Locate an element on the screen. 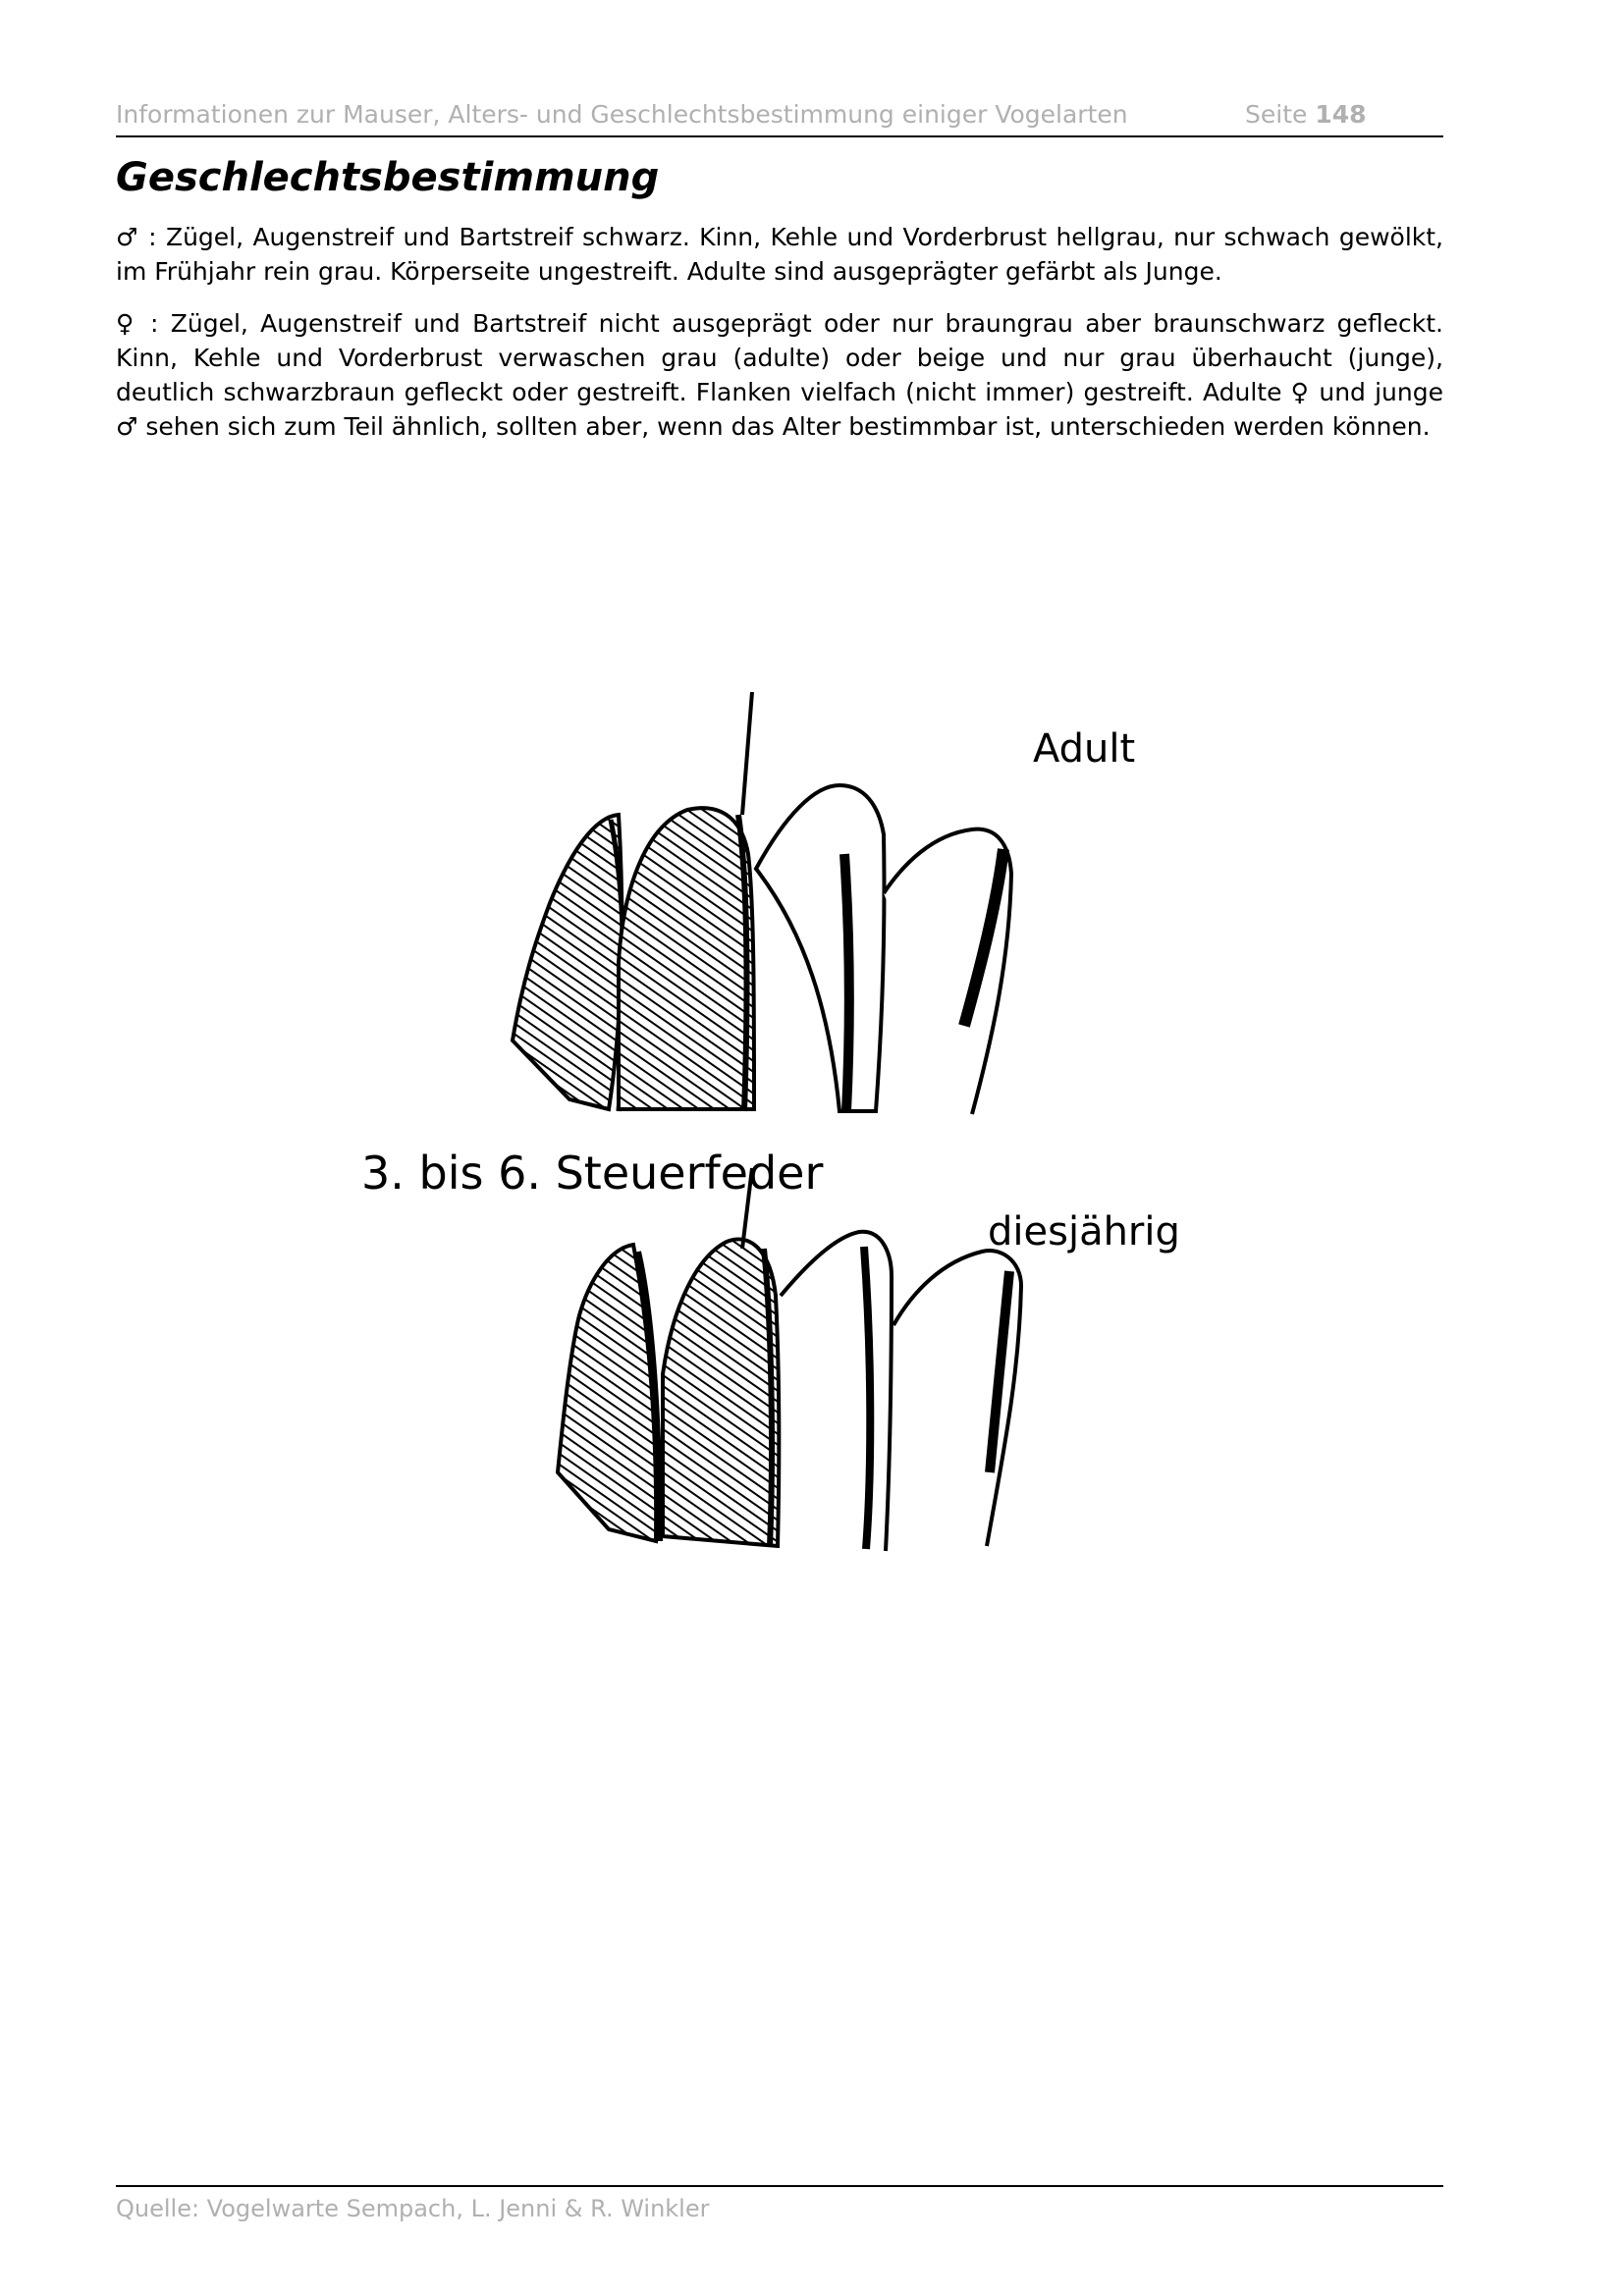  page-number: 148 is located at coordinates (1341, 114).